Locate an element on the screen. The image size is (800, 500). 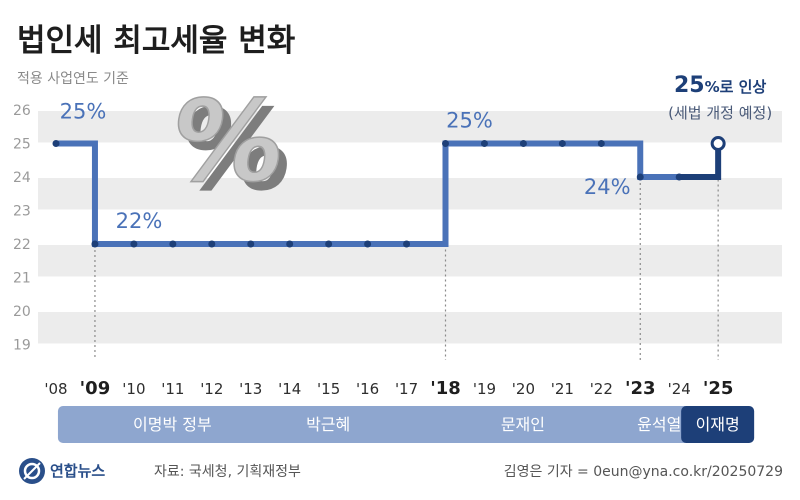
highlight-point is located at coordinates (718, 143).